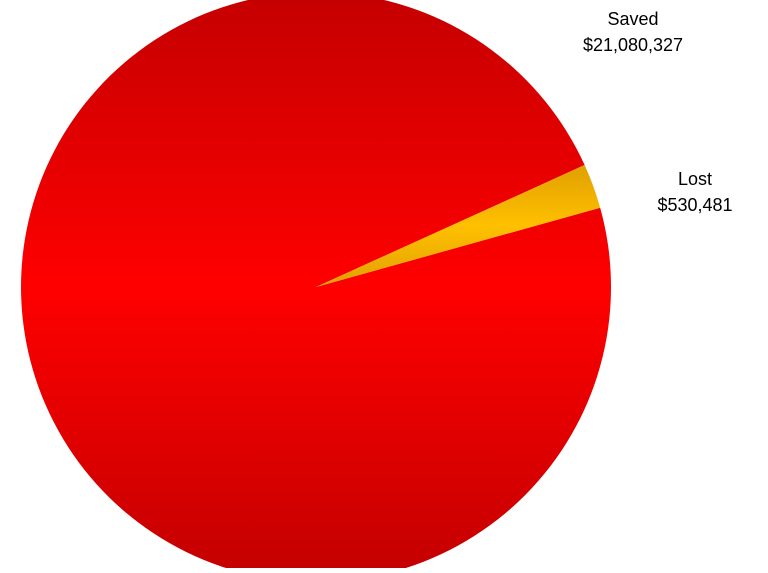  Describe the element at coordinates (633, 32) in the screenshot. I see `data-label-saved: Saved $21,080,327` at that location.